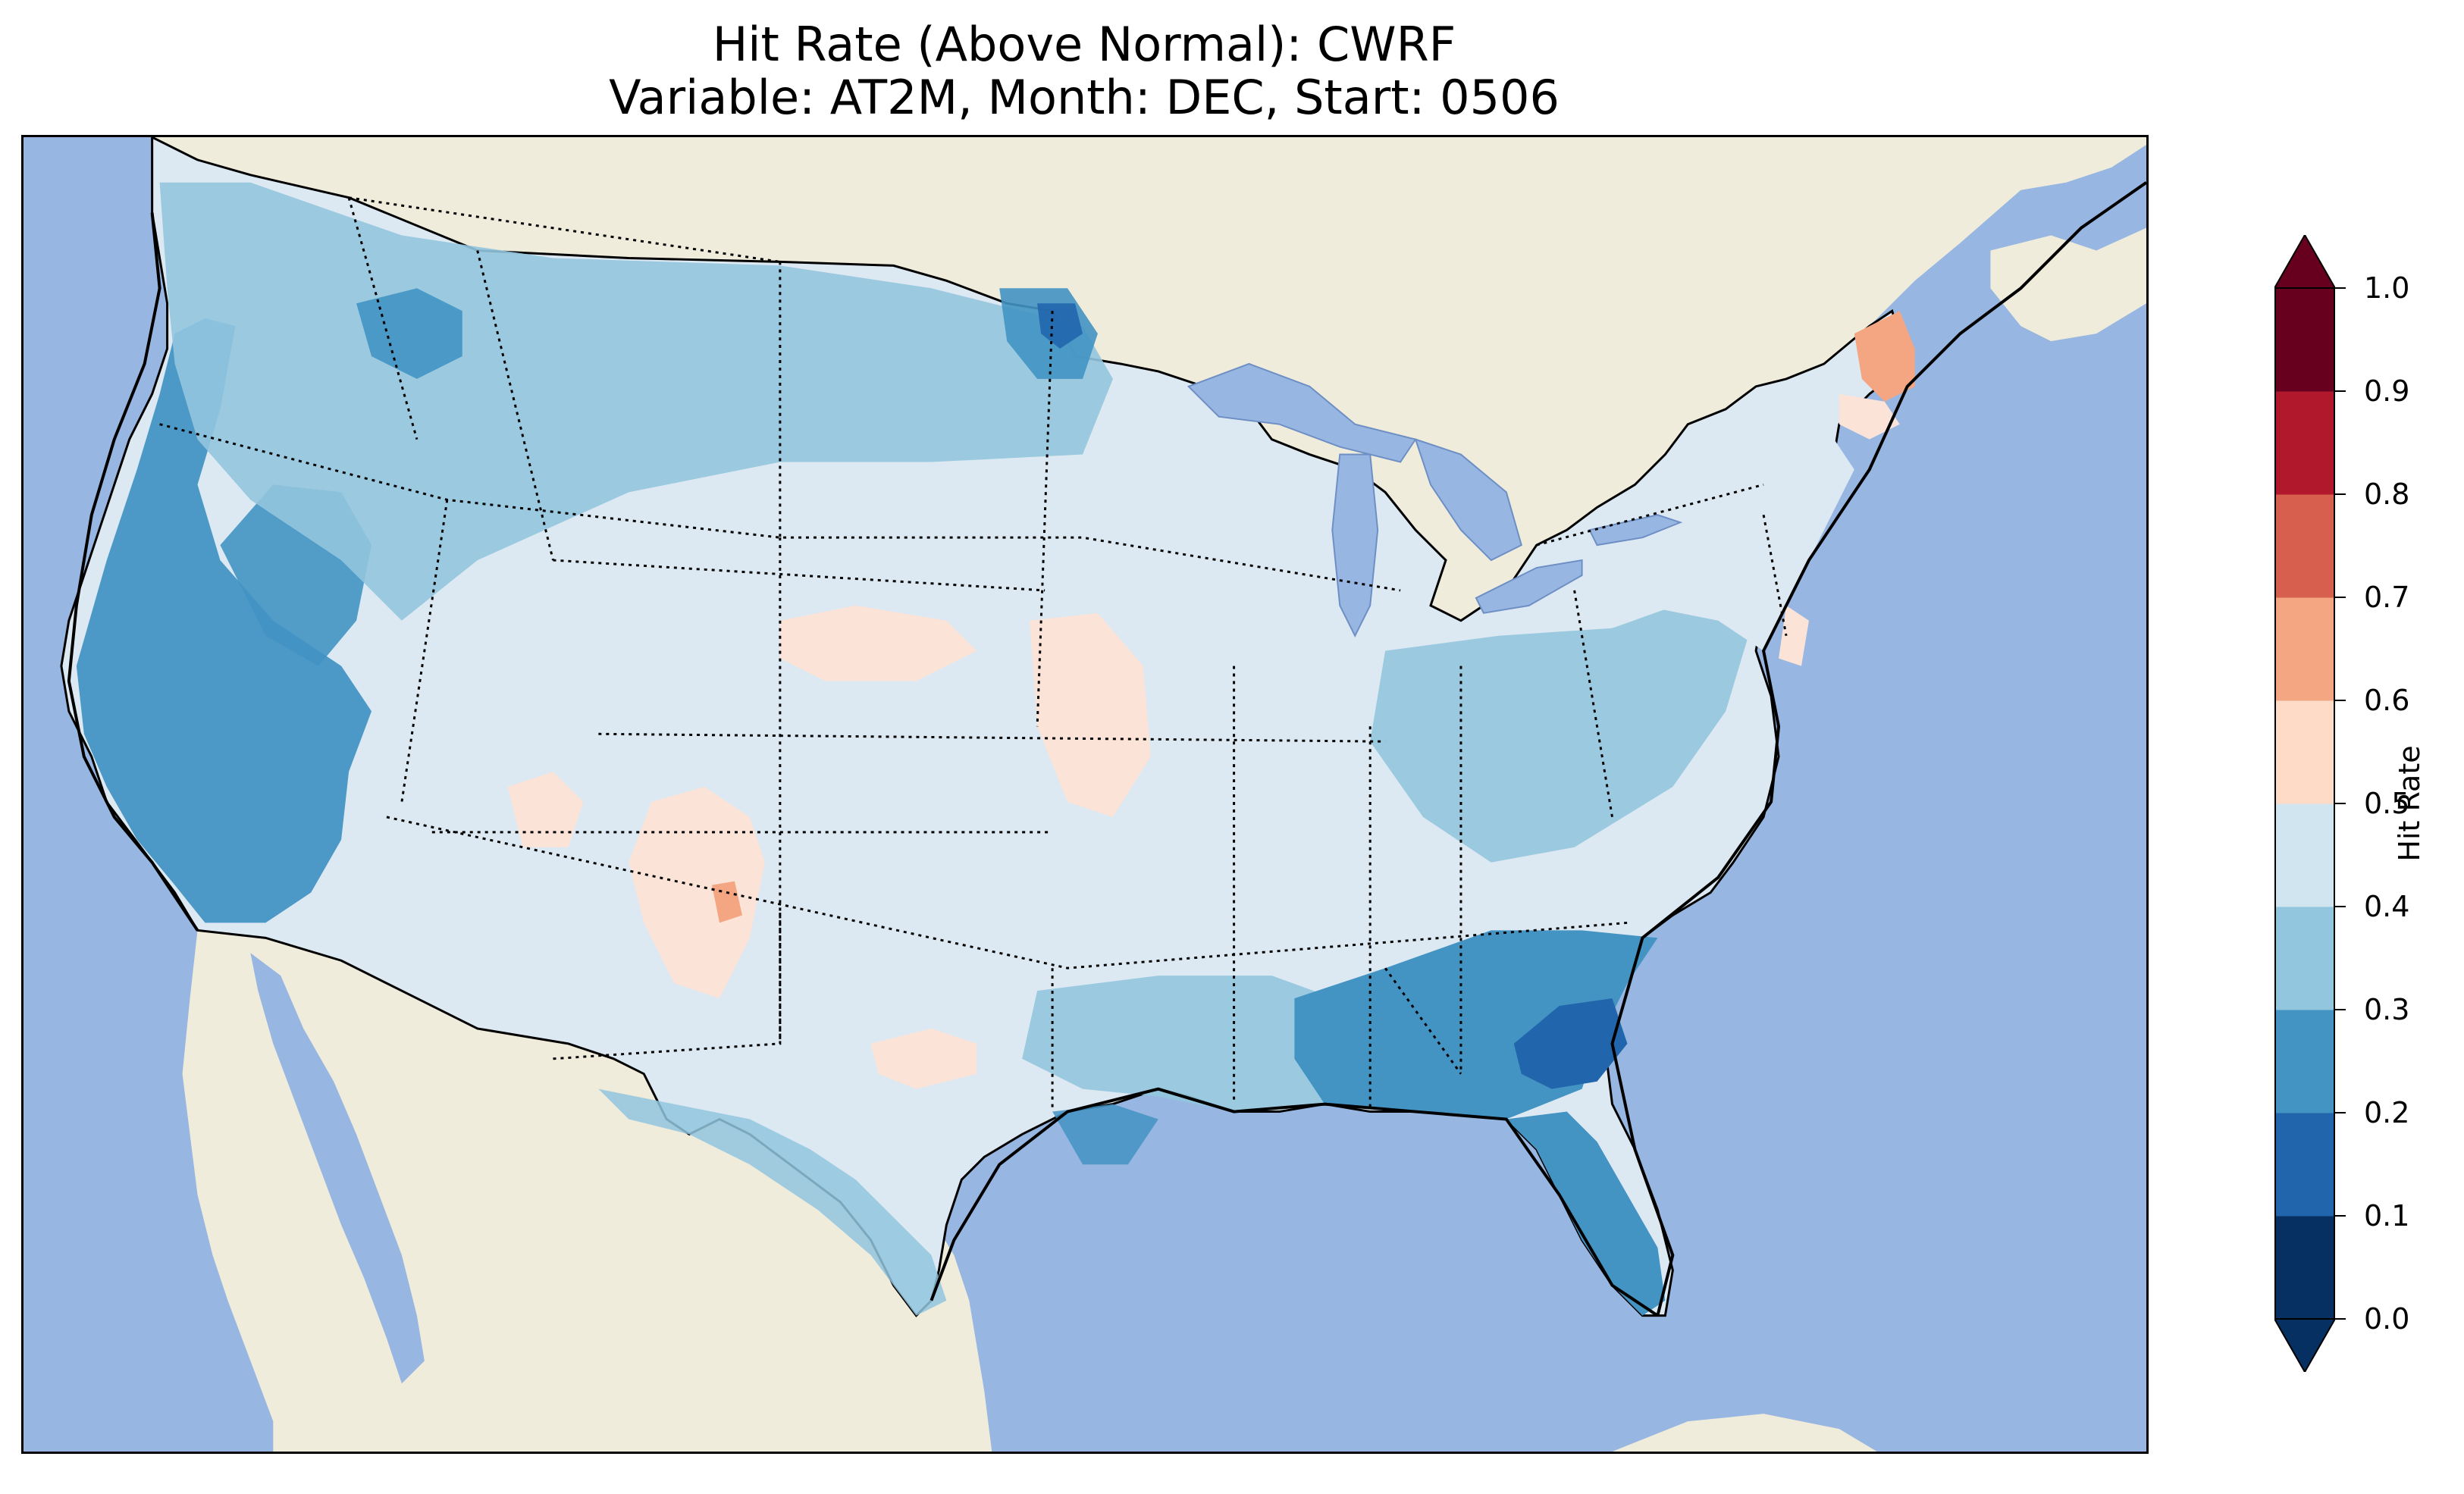  I want to click on gulf-of-california, so click(338, 1168).